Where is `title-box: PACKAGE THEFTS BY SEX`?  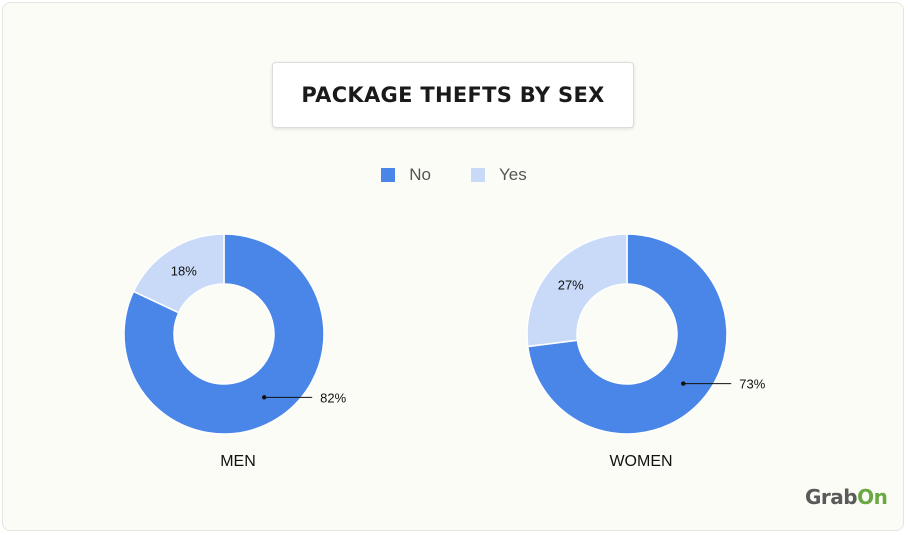 title-box: PACKAGE THEFTS BY SEX is located at coordinates (453, 95).